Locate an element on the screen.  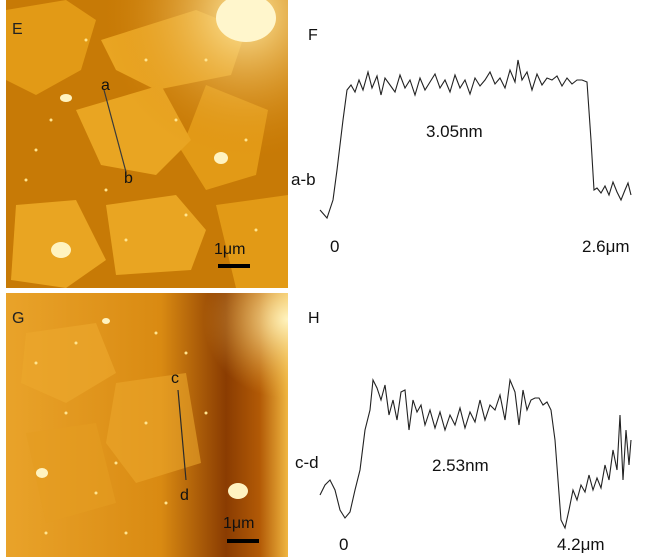
height-annotation-f: 3.05nm is located at coordinates (454, 131).